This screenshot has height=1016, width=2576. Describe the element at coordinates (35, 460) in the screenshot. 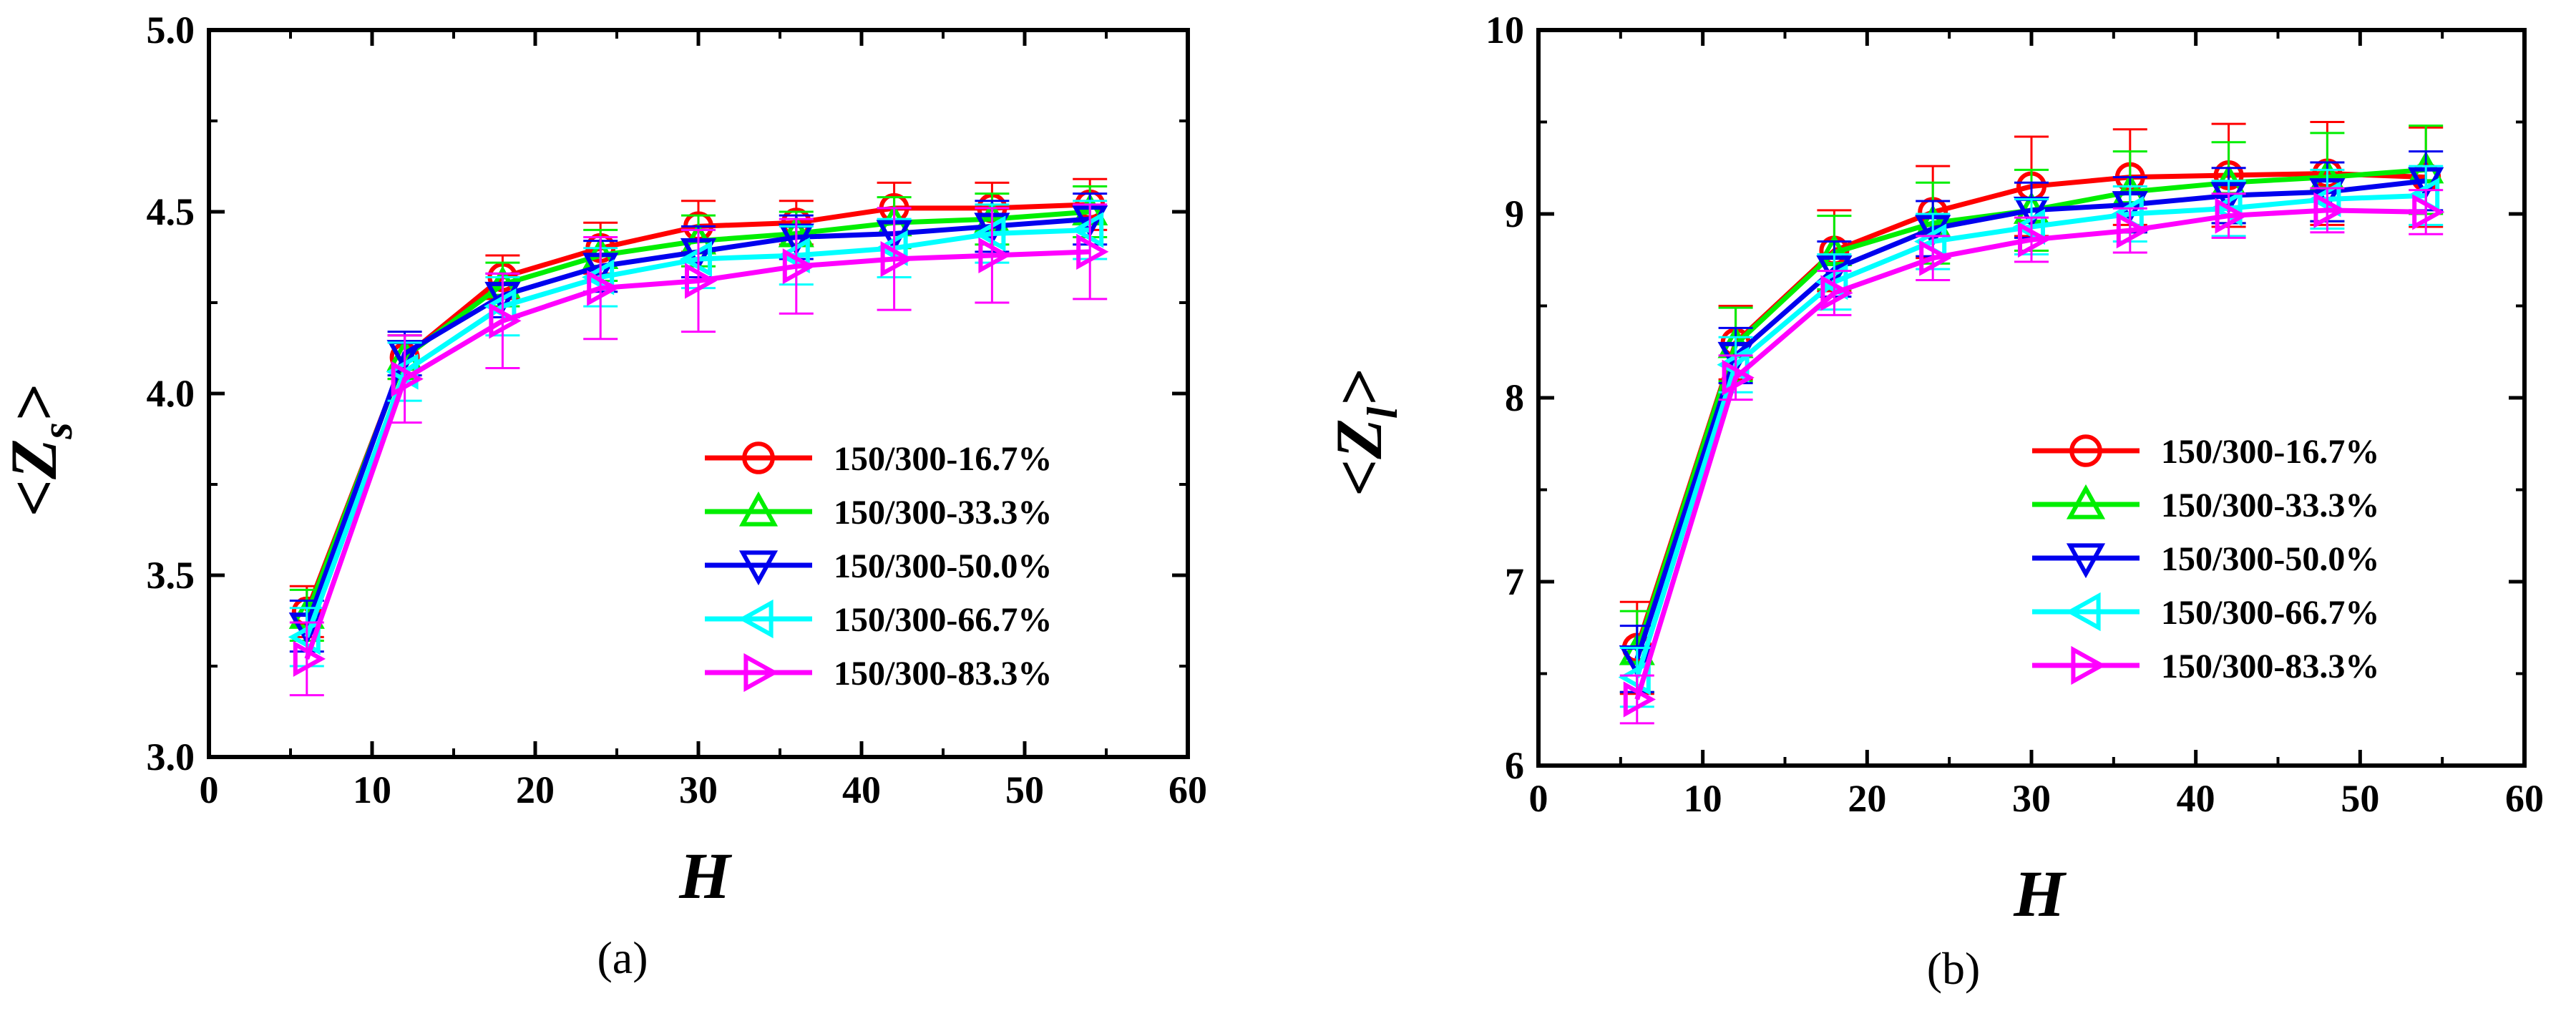

I see `y-axis-title-main-a: Z` at that location.